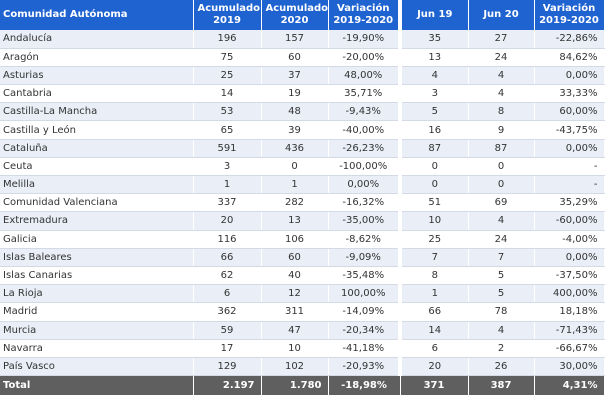 This screenshot has height=403, width=605. What do you see at coordinates (501, 348) in the screenshot?
I see `cell-jun20: 2` at bounding box center [501, 348].